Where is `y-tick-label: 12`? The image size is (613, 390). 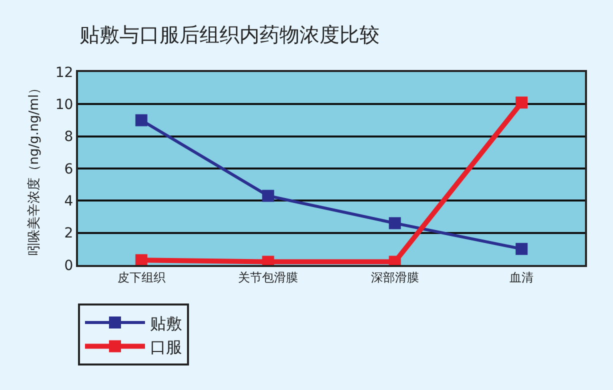 y-tick-label: 12 is located at coordinates (64, 72).